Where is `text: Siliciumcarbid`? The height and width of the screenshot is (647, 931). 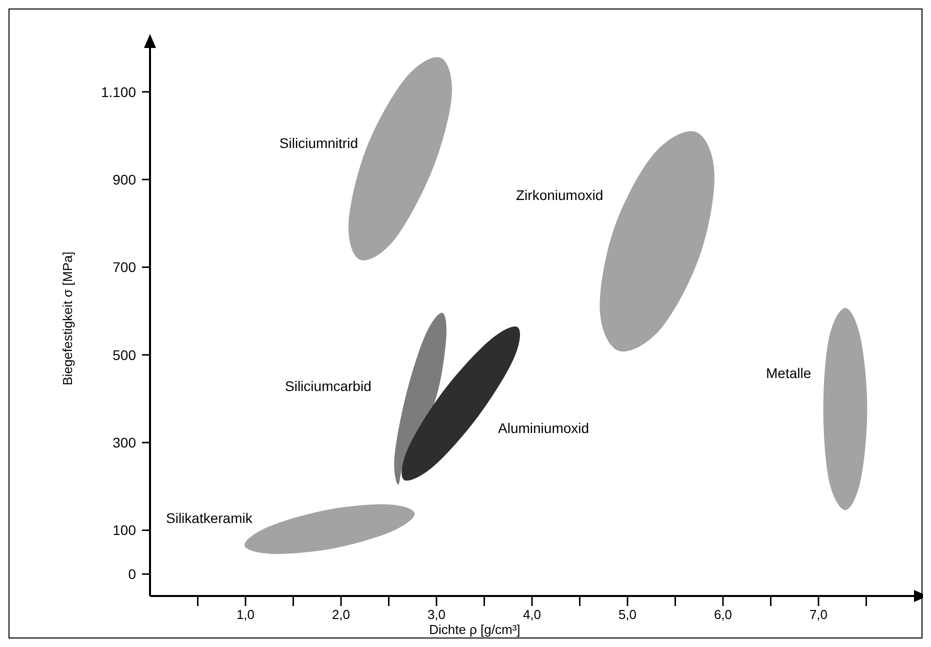 text: Siliciumcarbid is located at coordinates (328, 386).